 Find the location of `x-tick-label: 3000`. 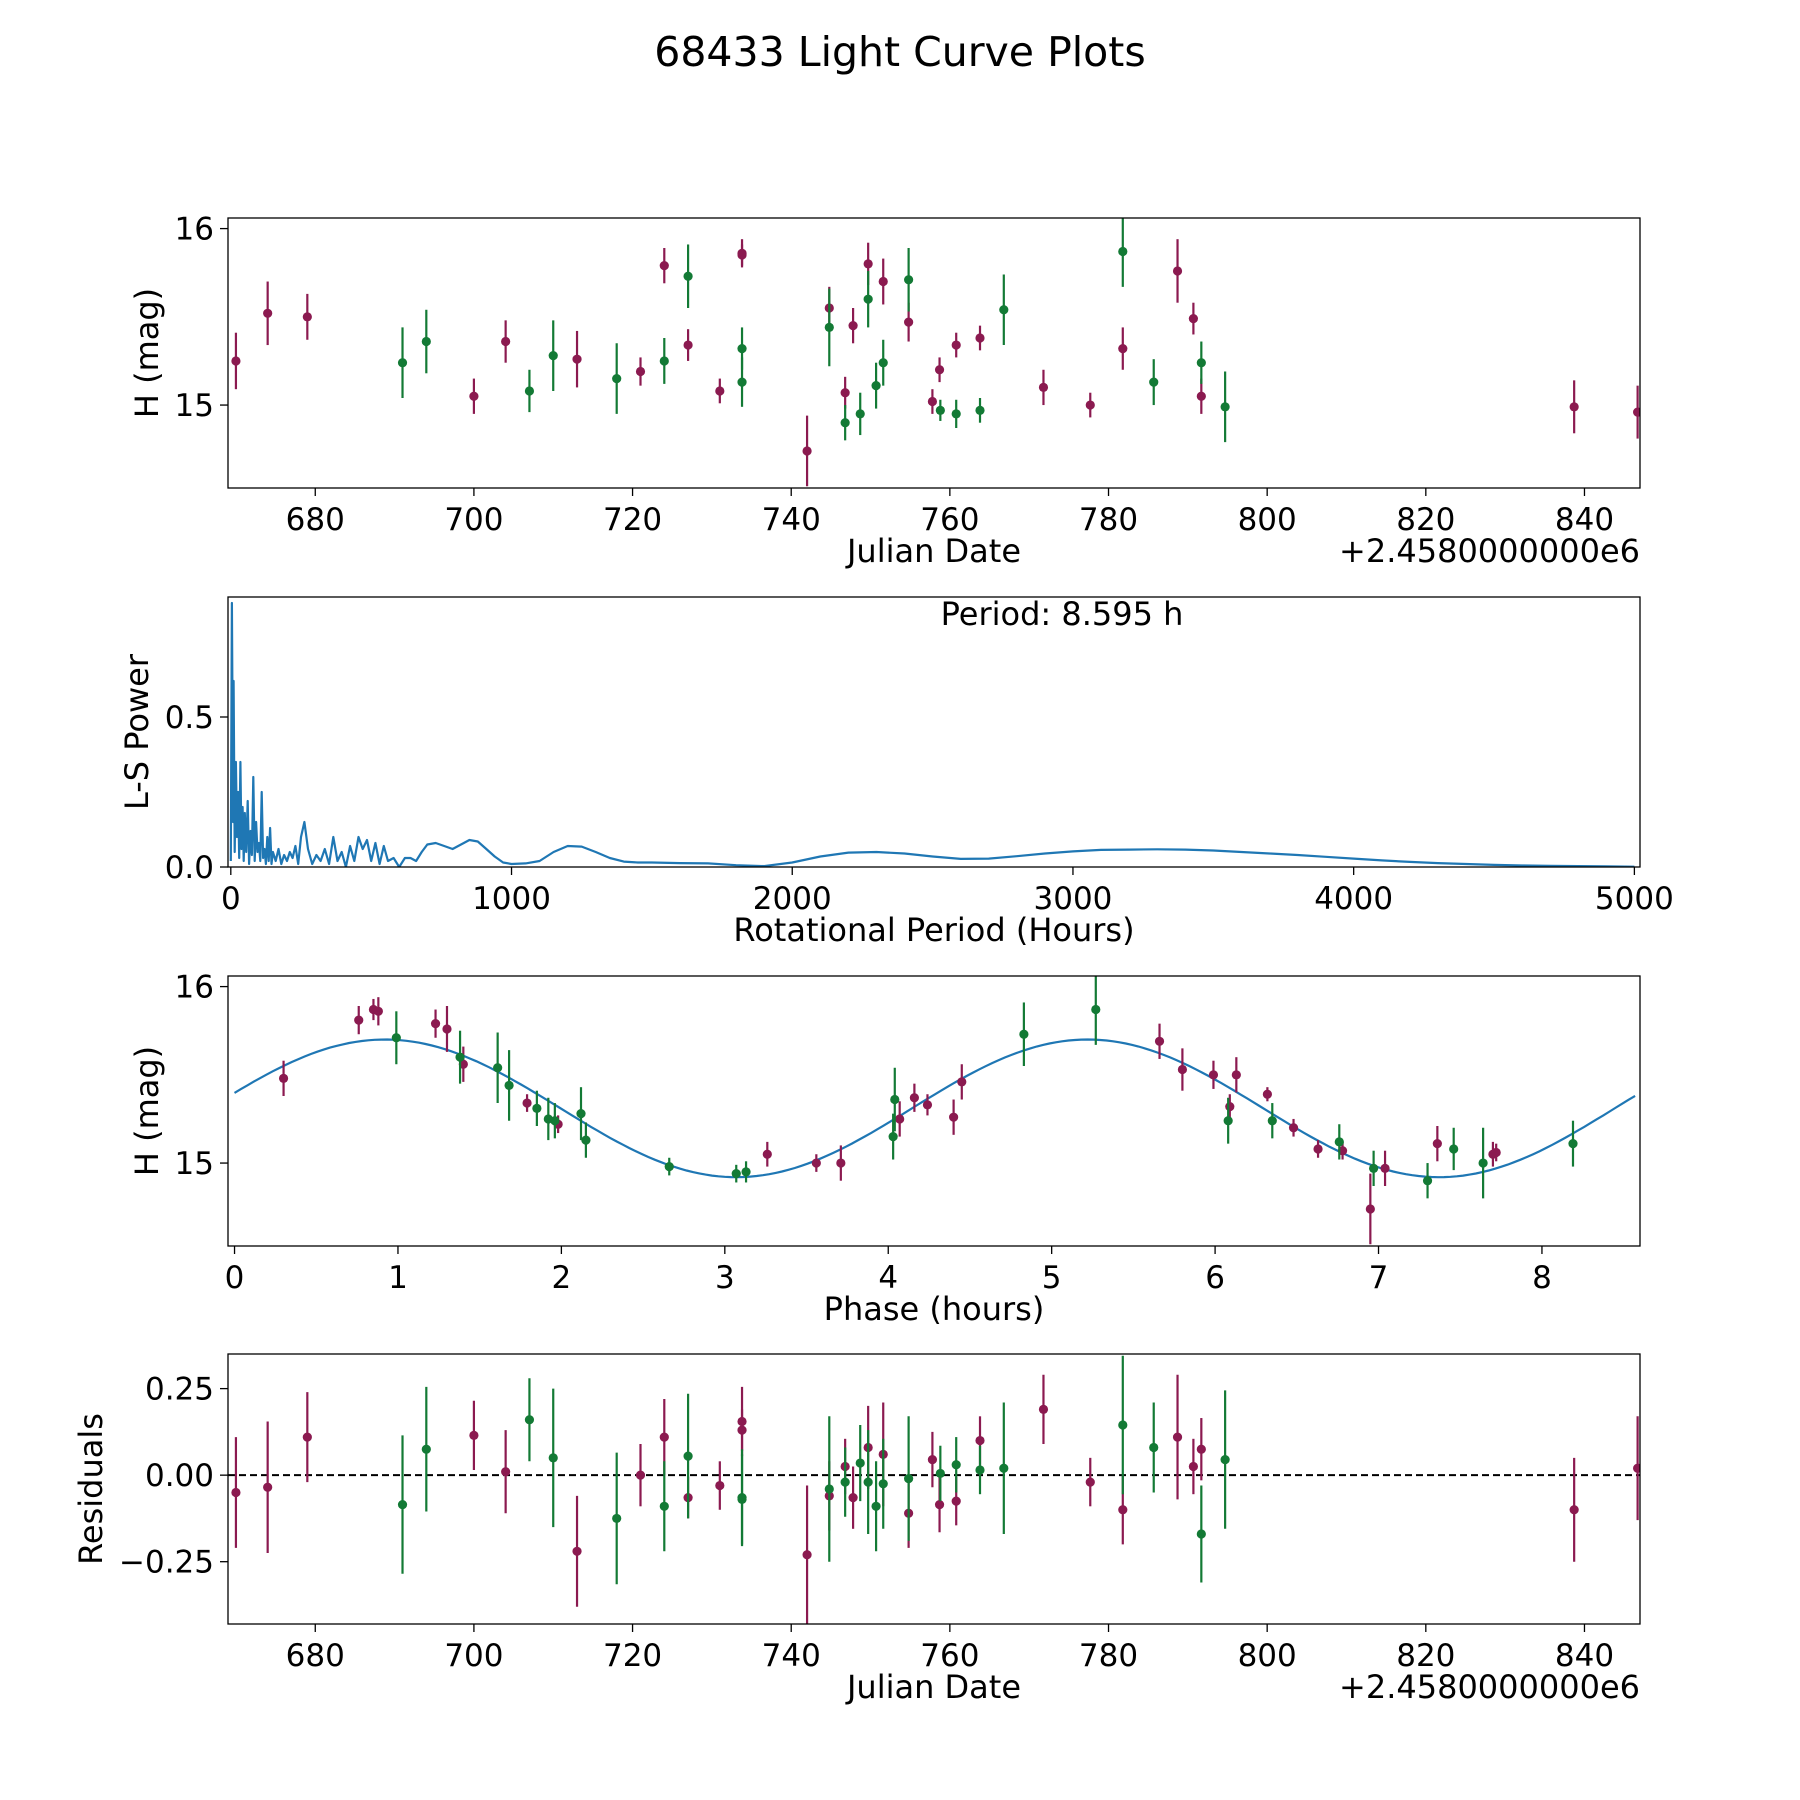

x-tick-label: 3000 is located at coordinates (1073, 899).